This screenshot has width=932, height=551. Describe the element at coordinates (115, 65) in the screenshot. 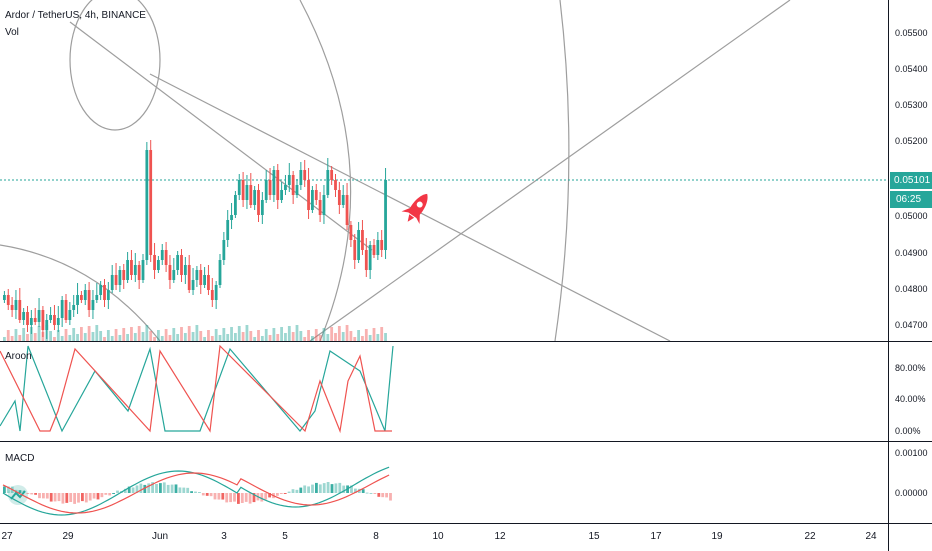

I see `arc-top-left` at that location.